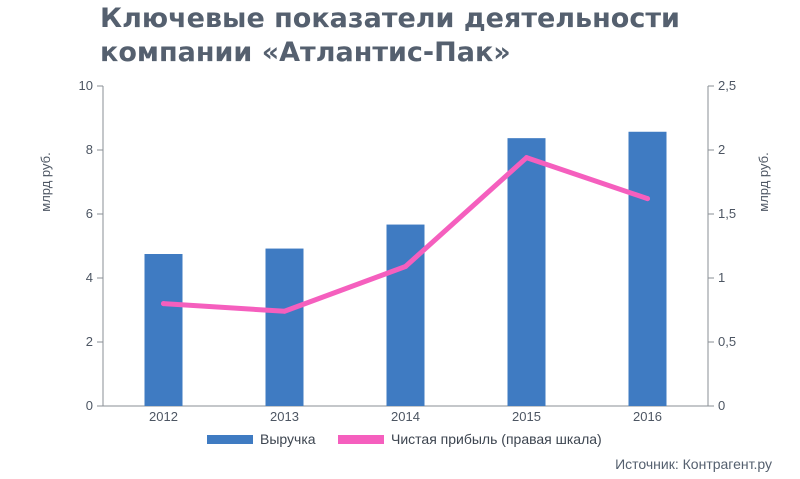 The height and width of the screenshot is (479, 800). What do you see at coordinates (496, 439) in the screenshot?
I see `legend-label-line: Чистая прибыль (правая шкала)` at bounding box center [496, 439].